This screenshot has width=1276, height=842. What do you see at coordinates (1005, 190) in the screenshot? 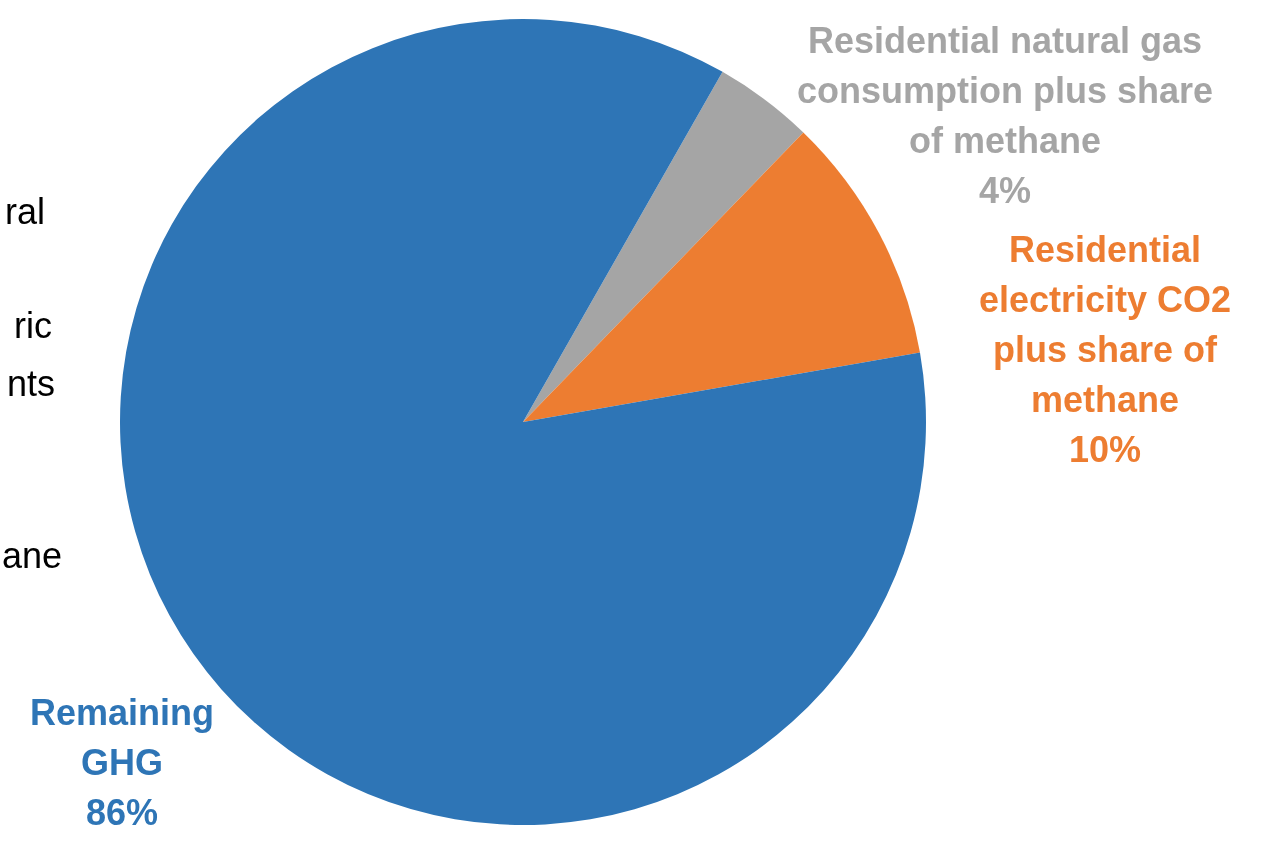
I see `data-label: 4%` at bounding box center [1005, 190].